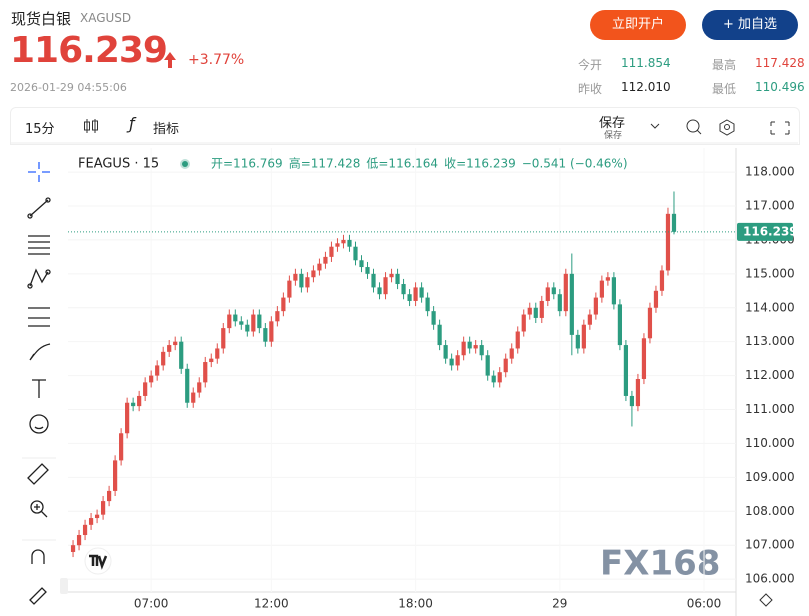  Describe the element at coordinates (613, 136) in the screenshot. I see `save-sub: 保存` at that location.